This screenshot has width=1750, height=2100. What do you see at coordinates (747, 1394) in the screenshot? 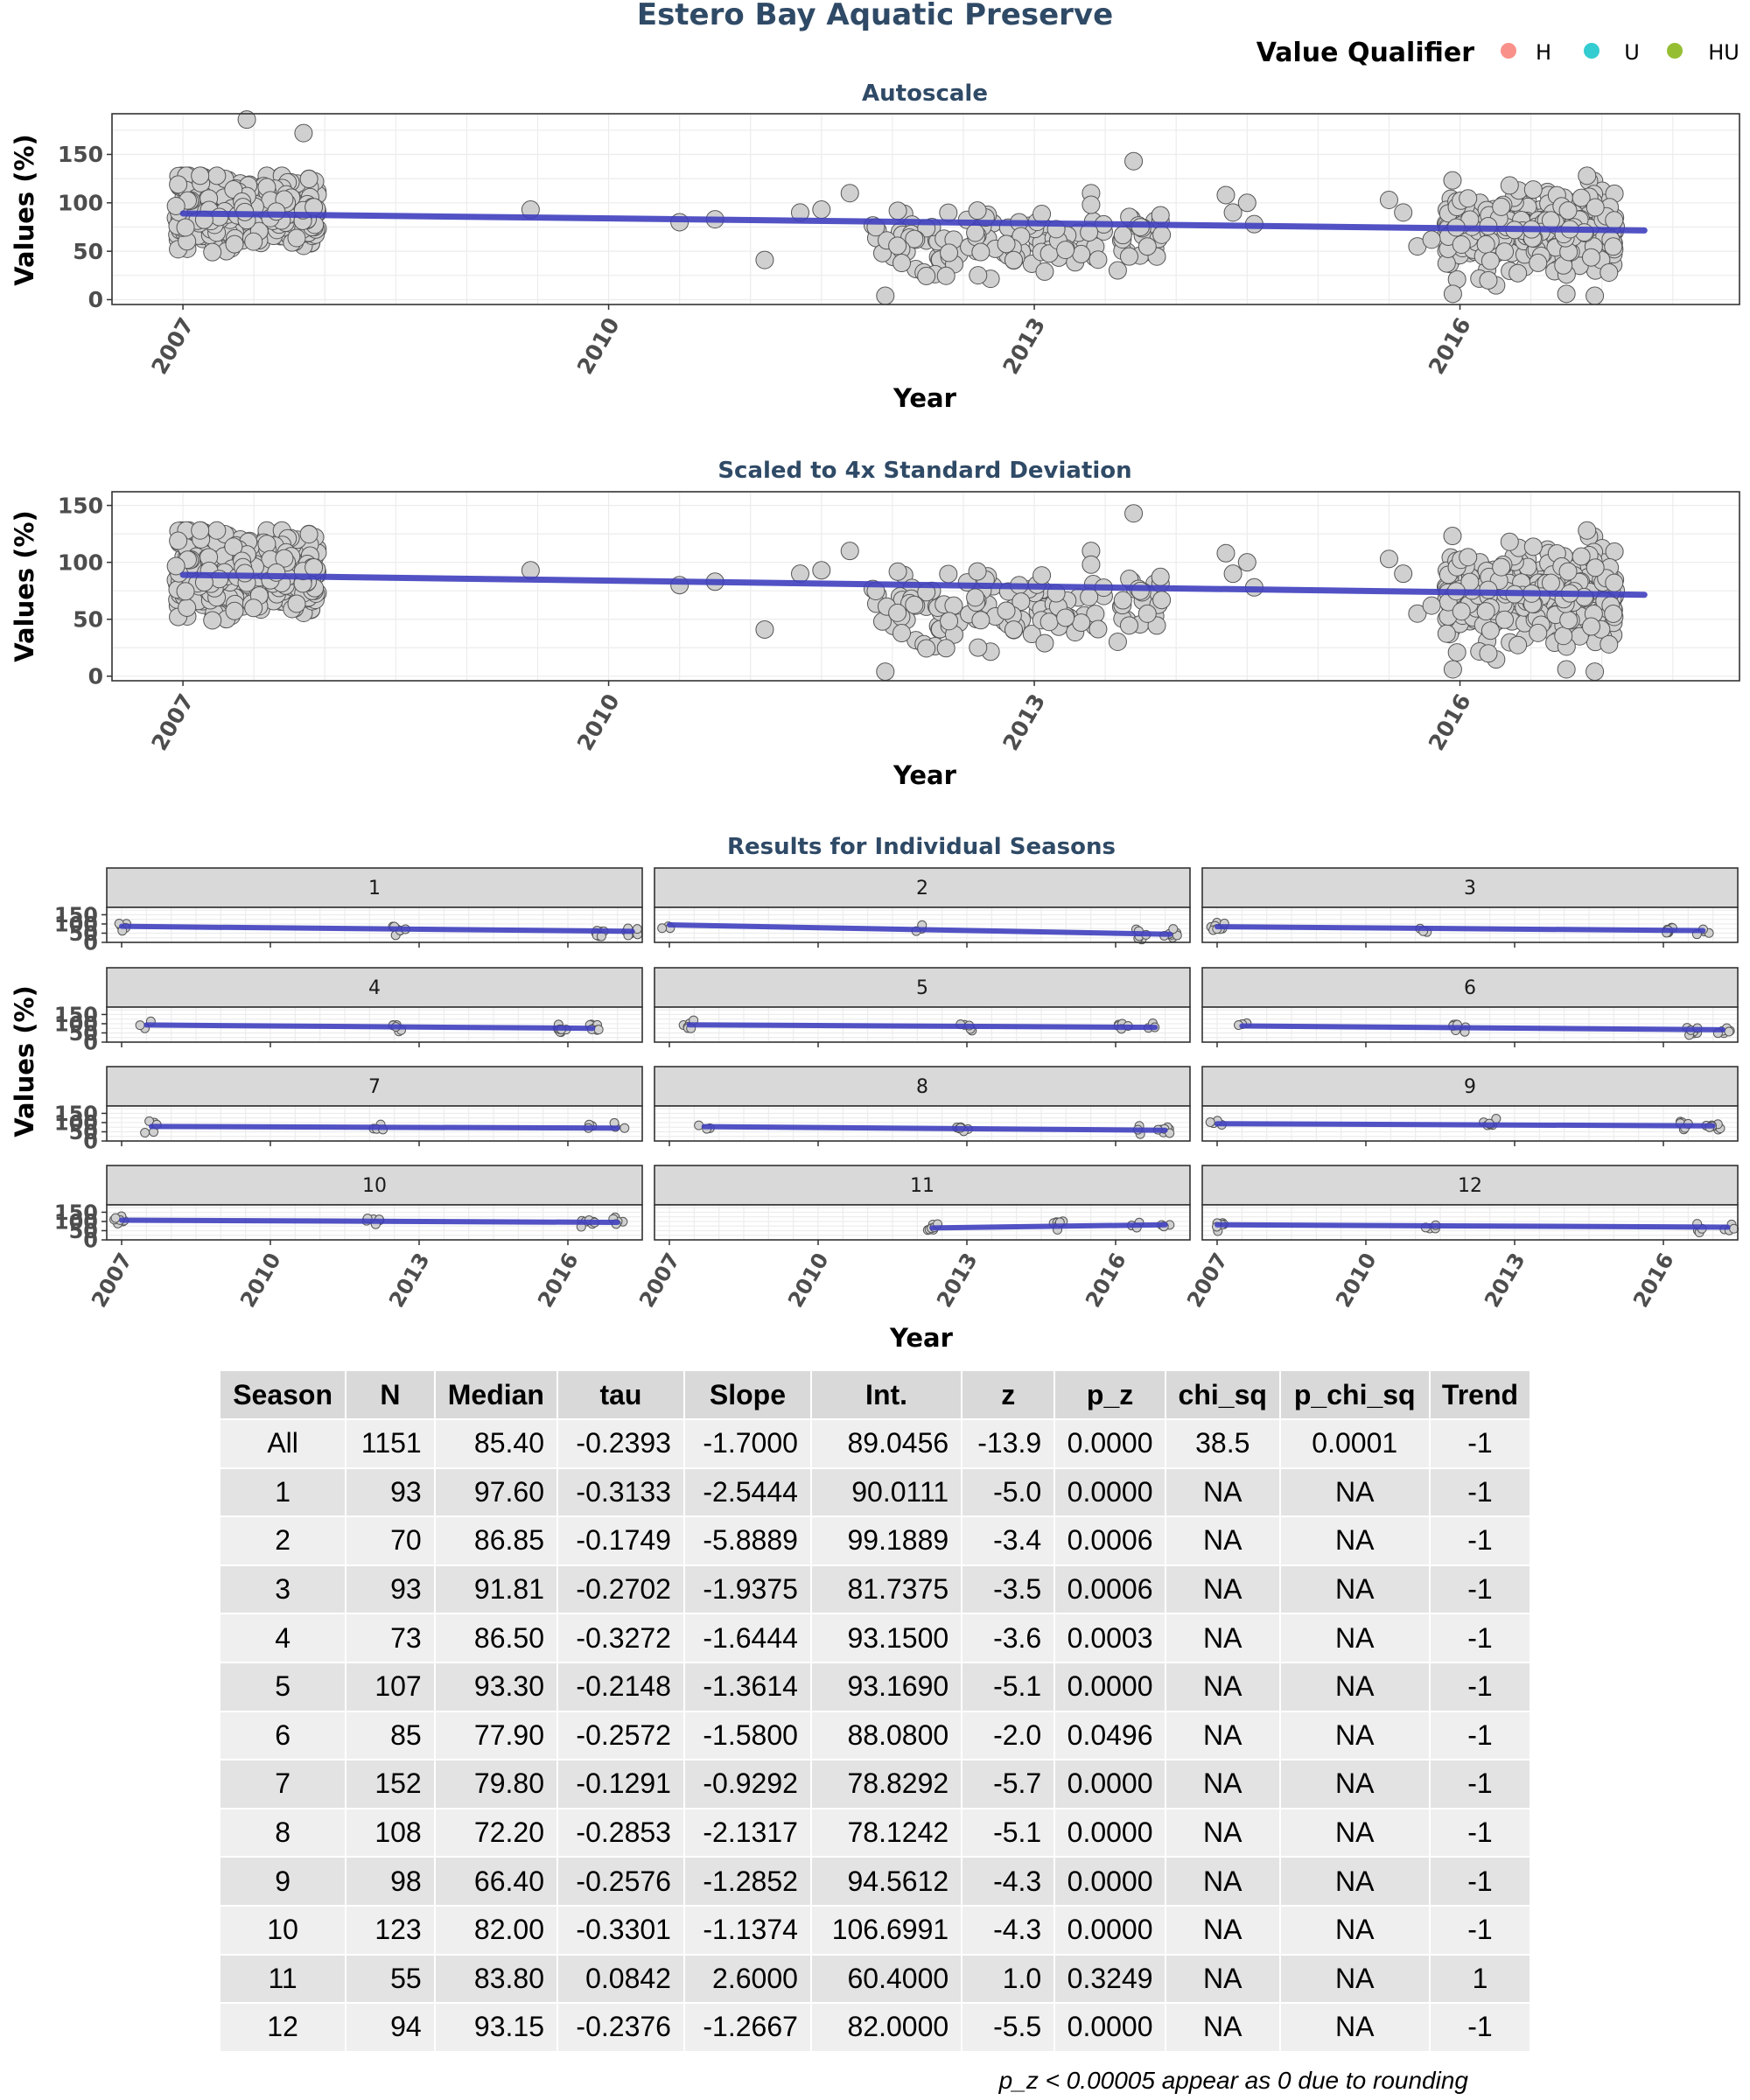
I see `column-header: Slope` at bounding box center [747, 1394].